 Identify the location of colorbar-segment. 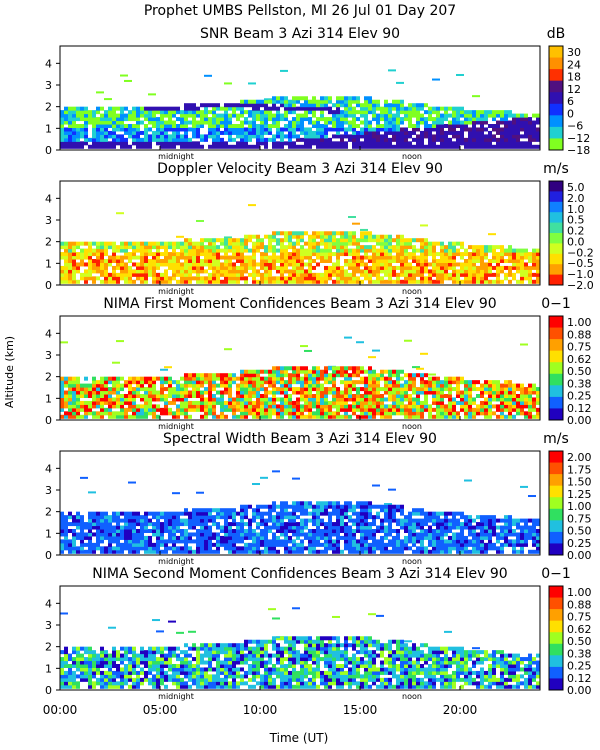
(556, 86).